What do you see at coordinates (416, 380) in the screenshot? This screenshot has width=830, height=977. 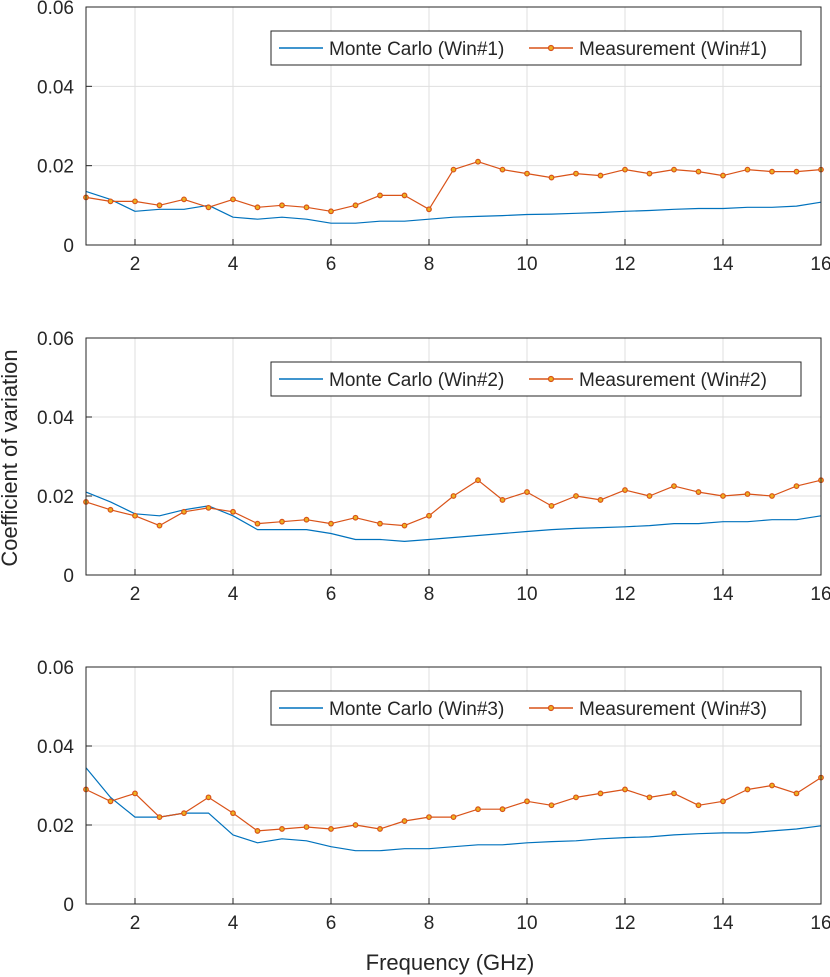 I see `legend-entry-label: Monte Carlo (Win#2)` at bounding box center [416, 380].